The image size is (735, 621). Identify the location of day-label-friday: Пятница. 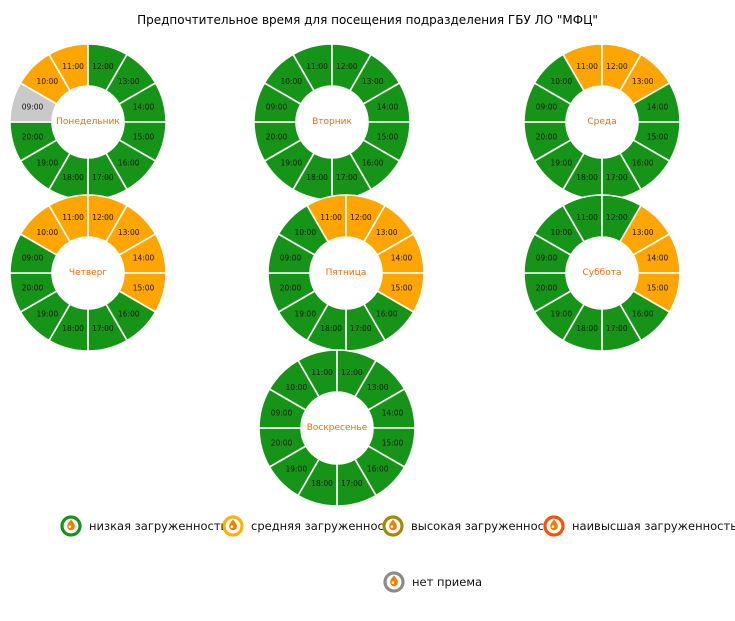
(346, 273).